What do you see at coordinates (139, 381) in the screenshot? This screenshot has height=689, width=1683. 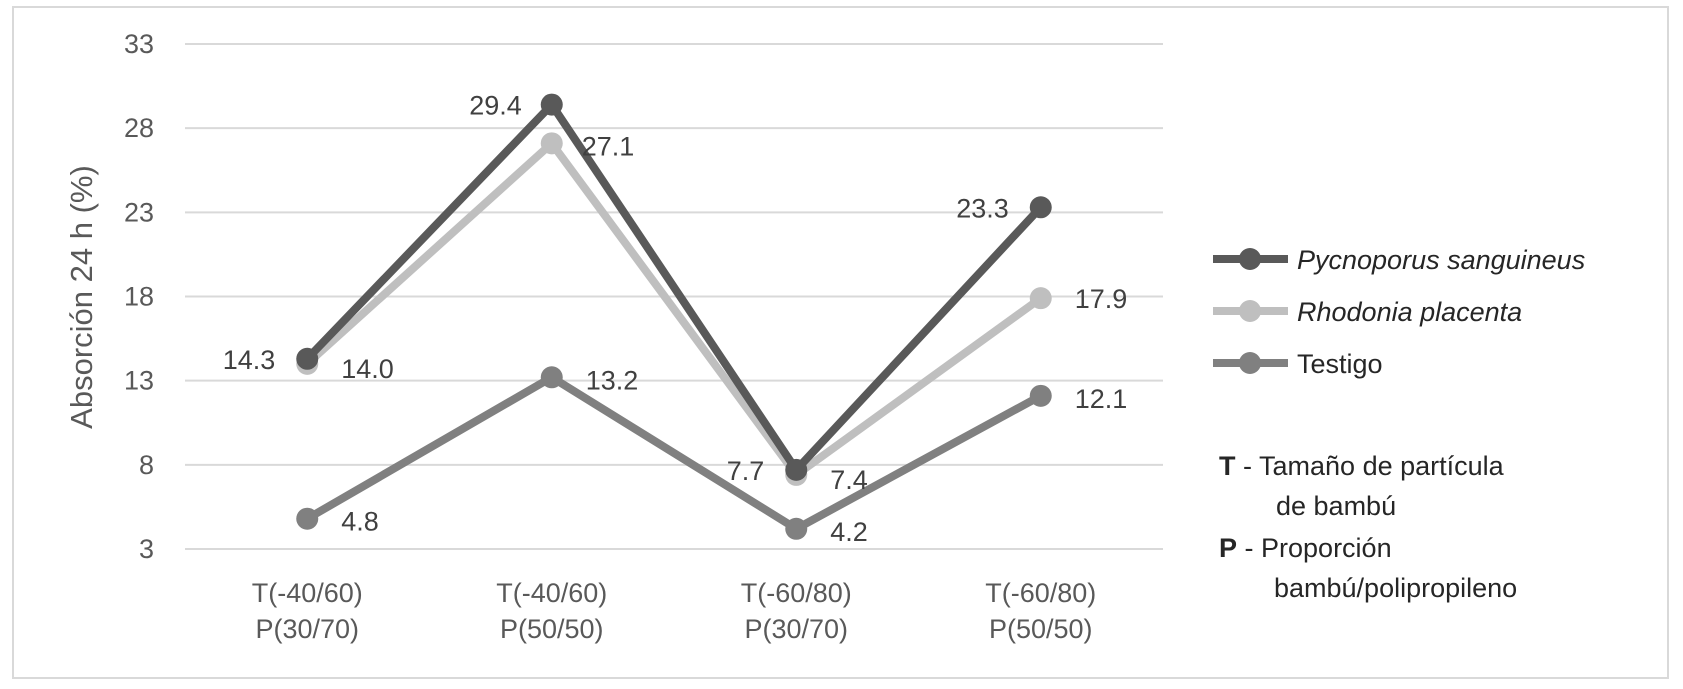 I see `y-tick-label: 13` at bounding box center [139, 381].